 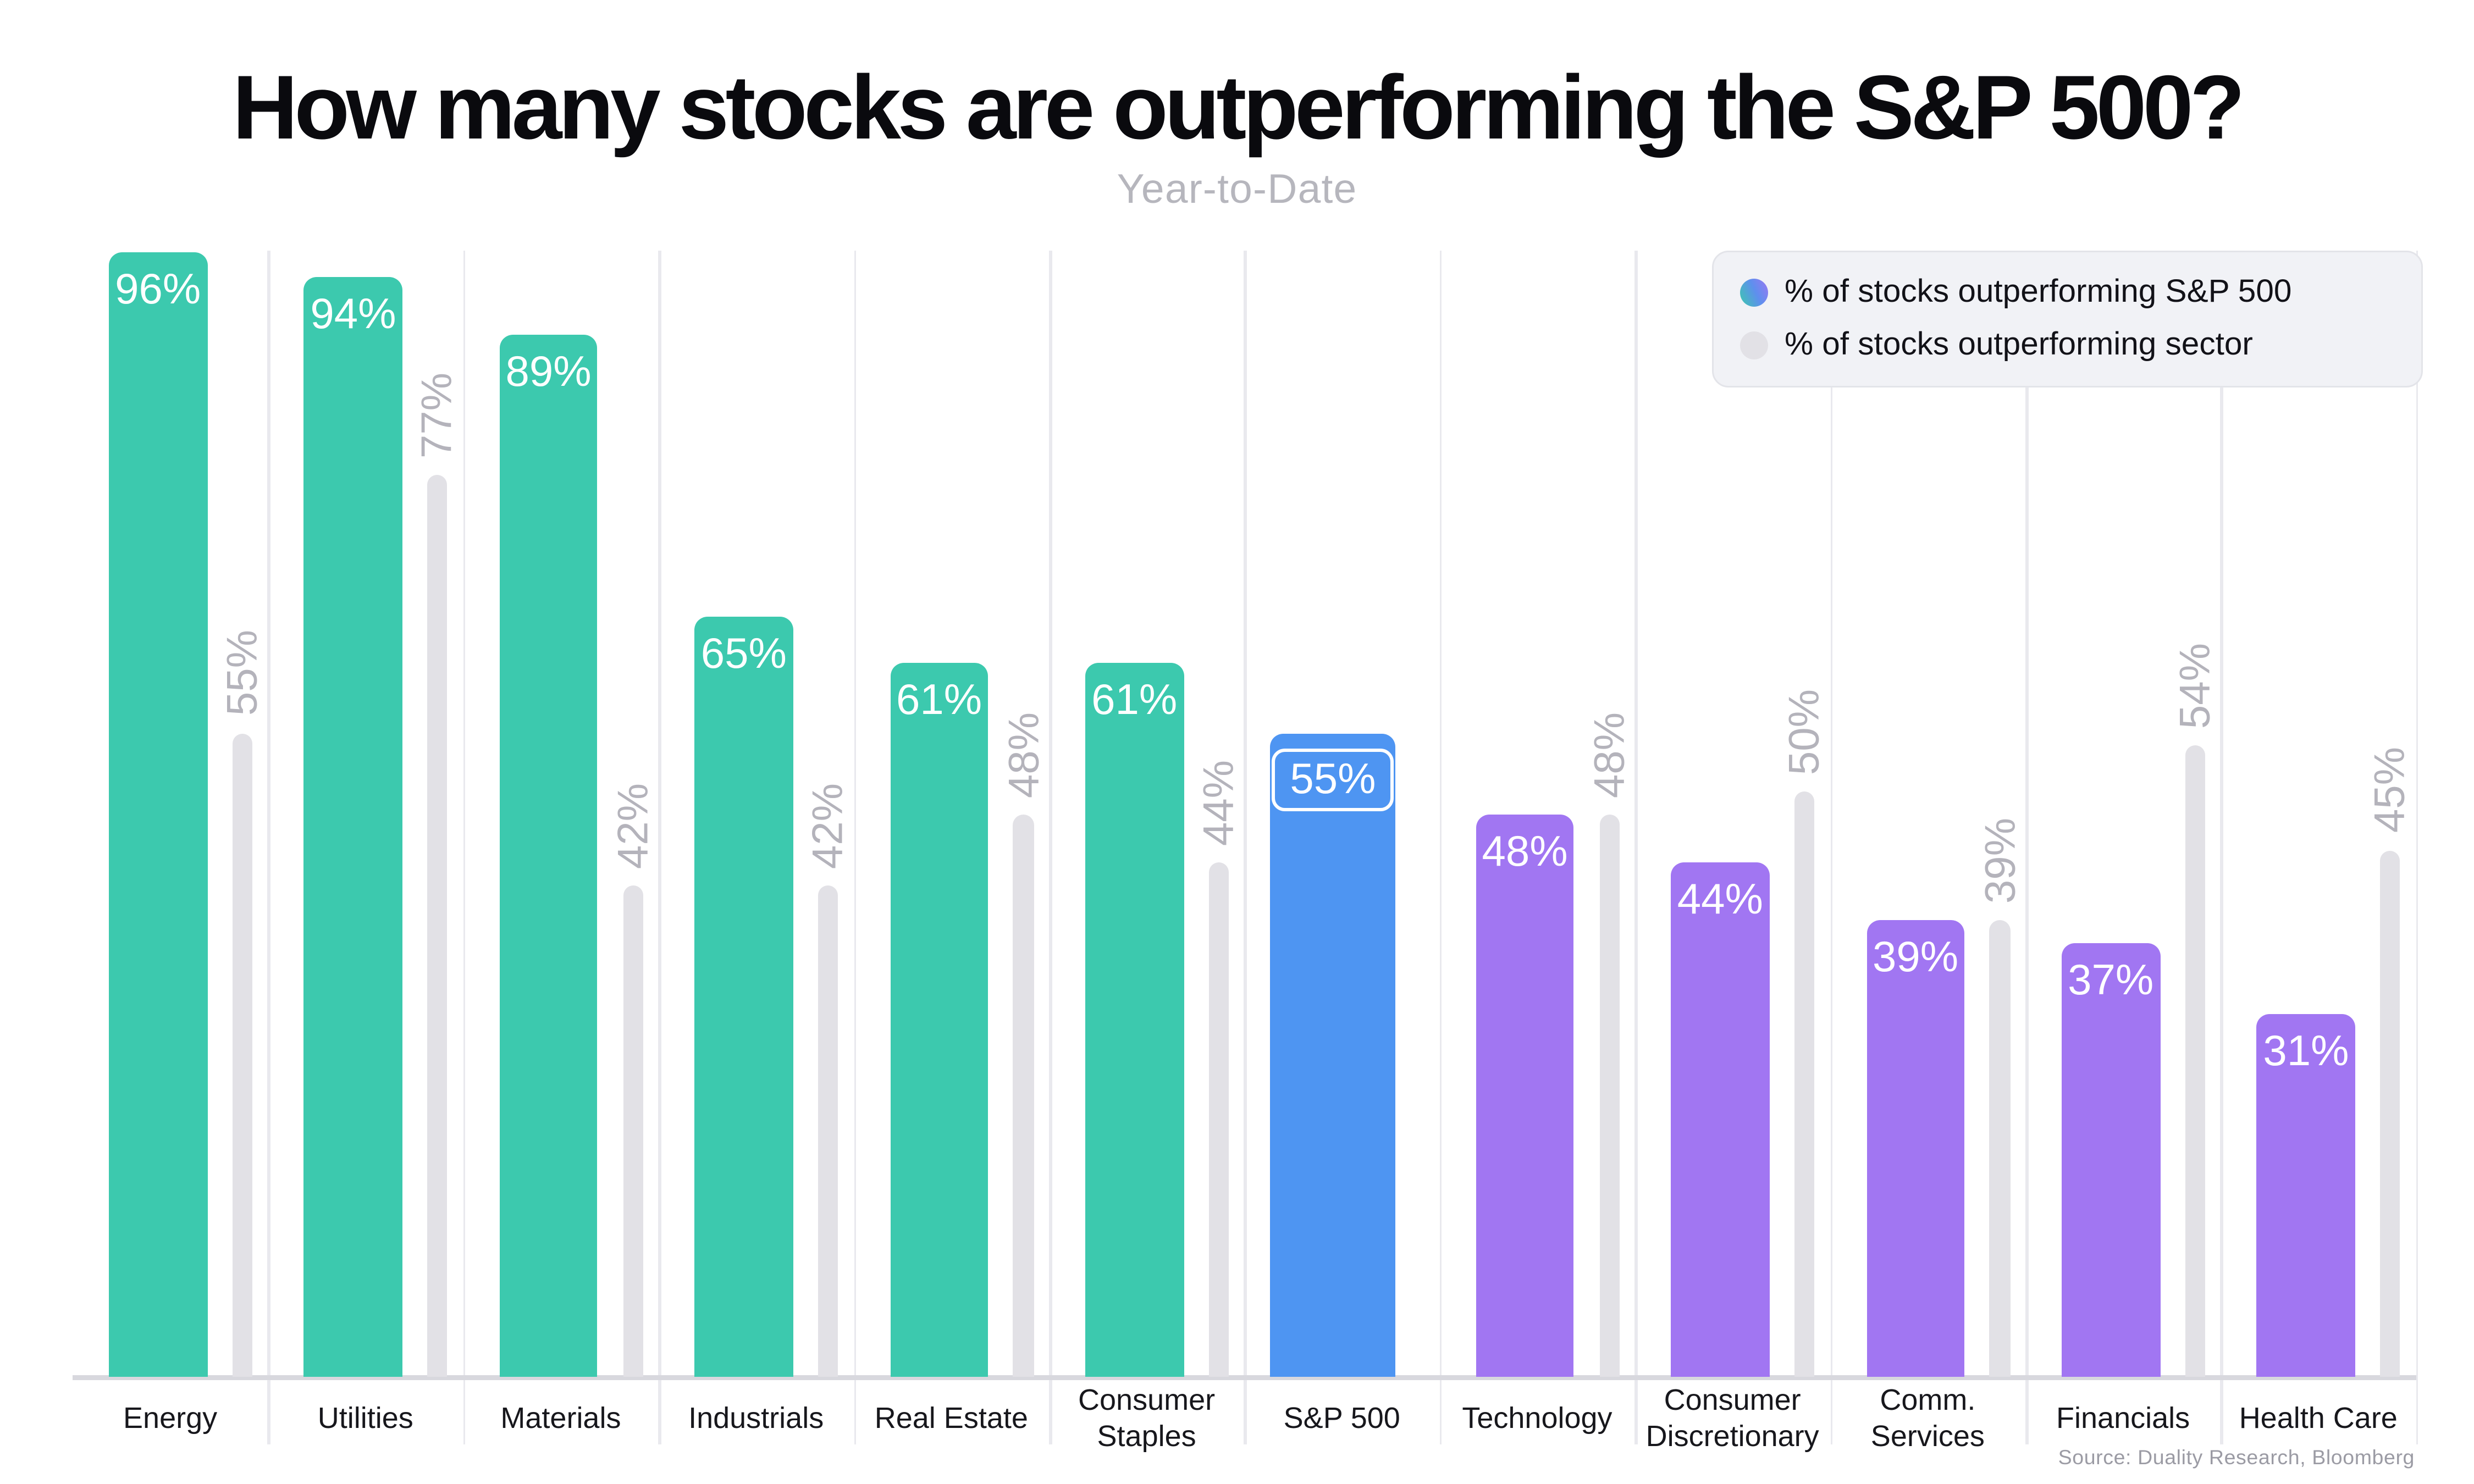 I want to click on sector-bar-industrials, so click(x=828, y=1131).